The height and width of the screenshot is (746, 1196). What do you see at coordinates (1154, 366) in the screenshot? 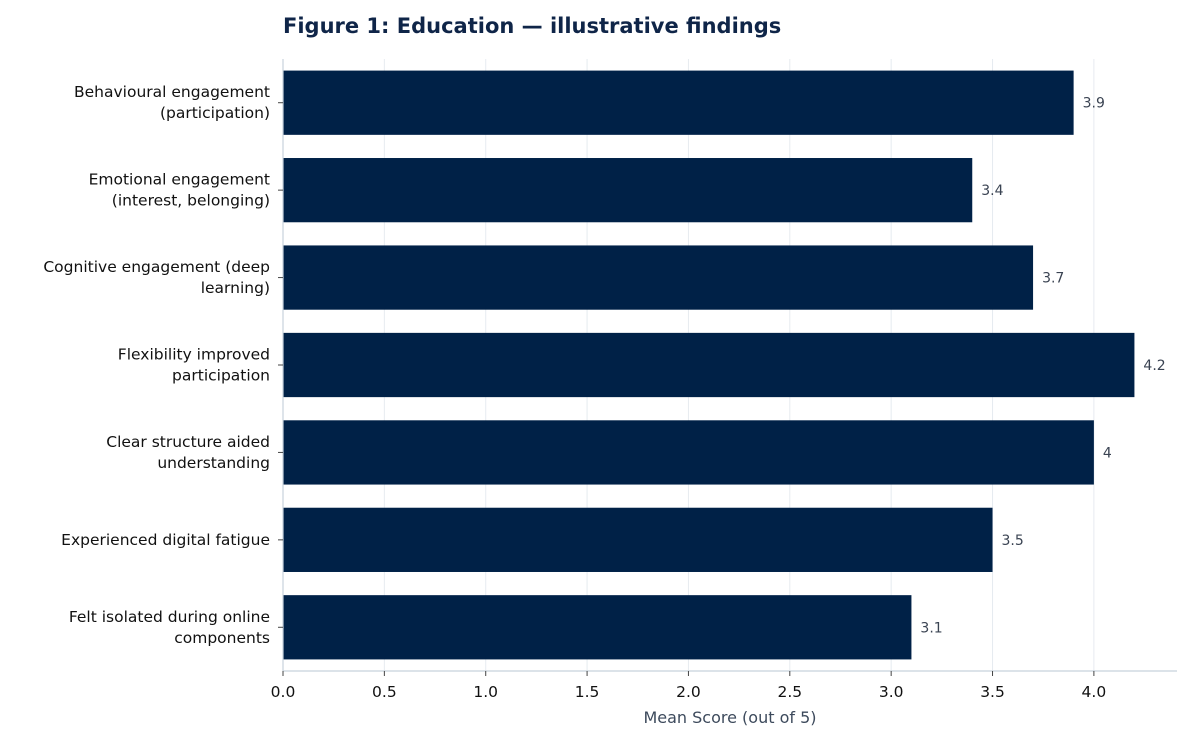
I see `data-label: 4.2` at bounding box center [1154, 366].